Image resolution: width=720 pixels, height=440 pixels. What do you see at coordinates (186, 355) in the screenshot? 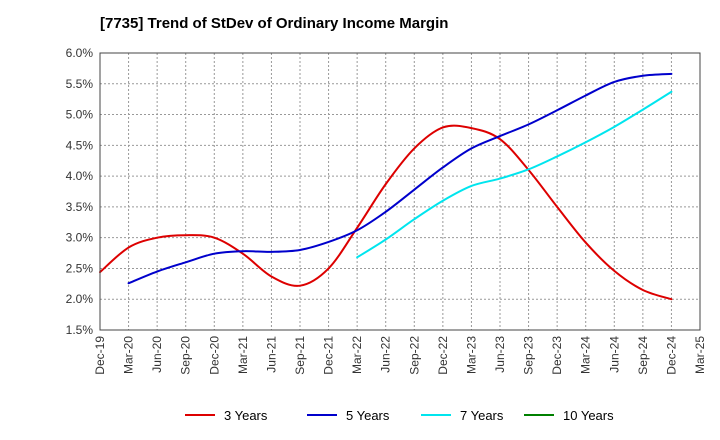
I see `x-tick-label: Sep-20` at bounding box center [186, 355].